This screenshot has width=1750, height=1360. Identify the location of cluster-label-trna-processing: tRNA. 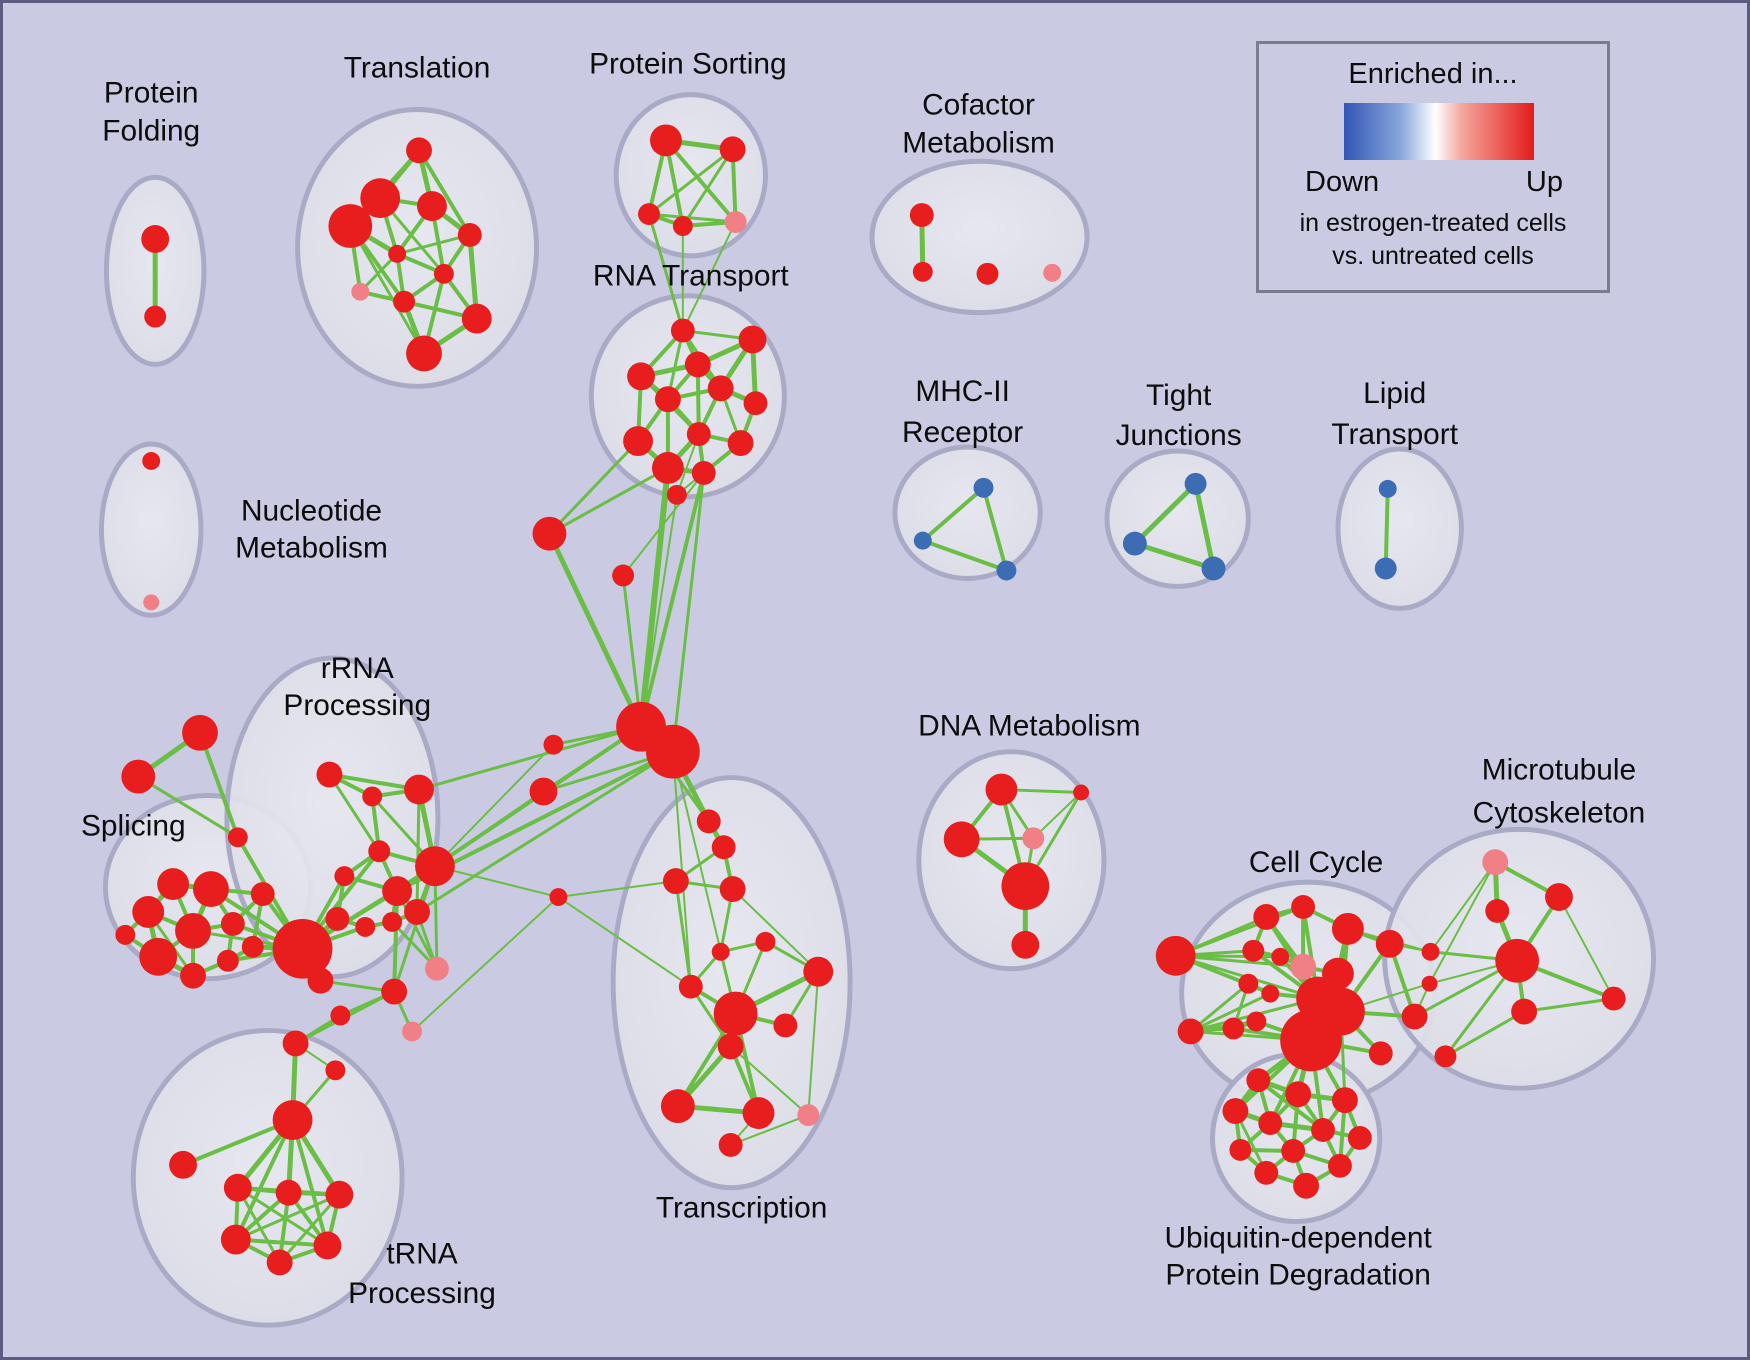
(421, 1253).